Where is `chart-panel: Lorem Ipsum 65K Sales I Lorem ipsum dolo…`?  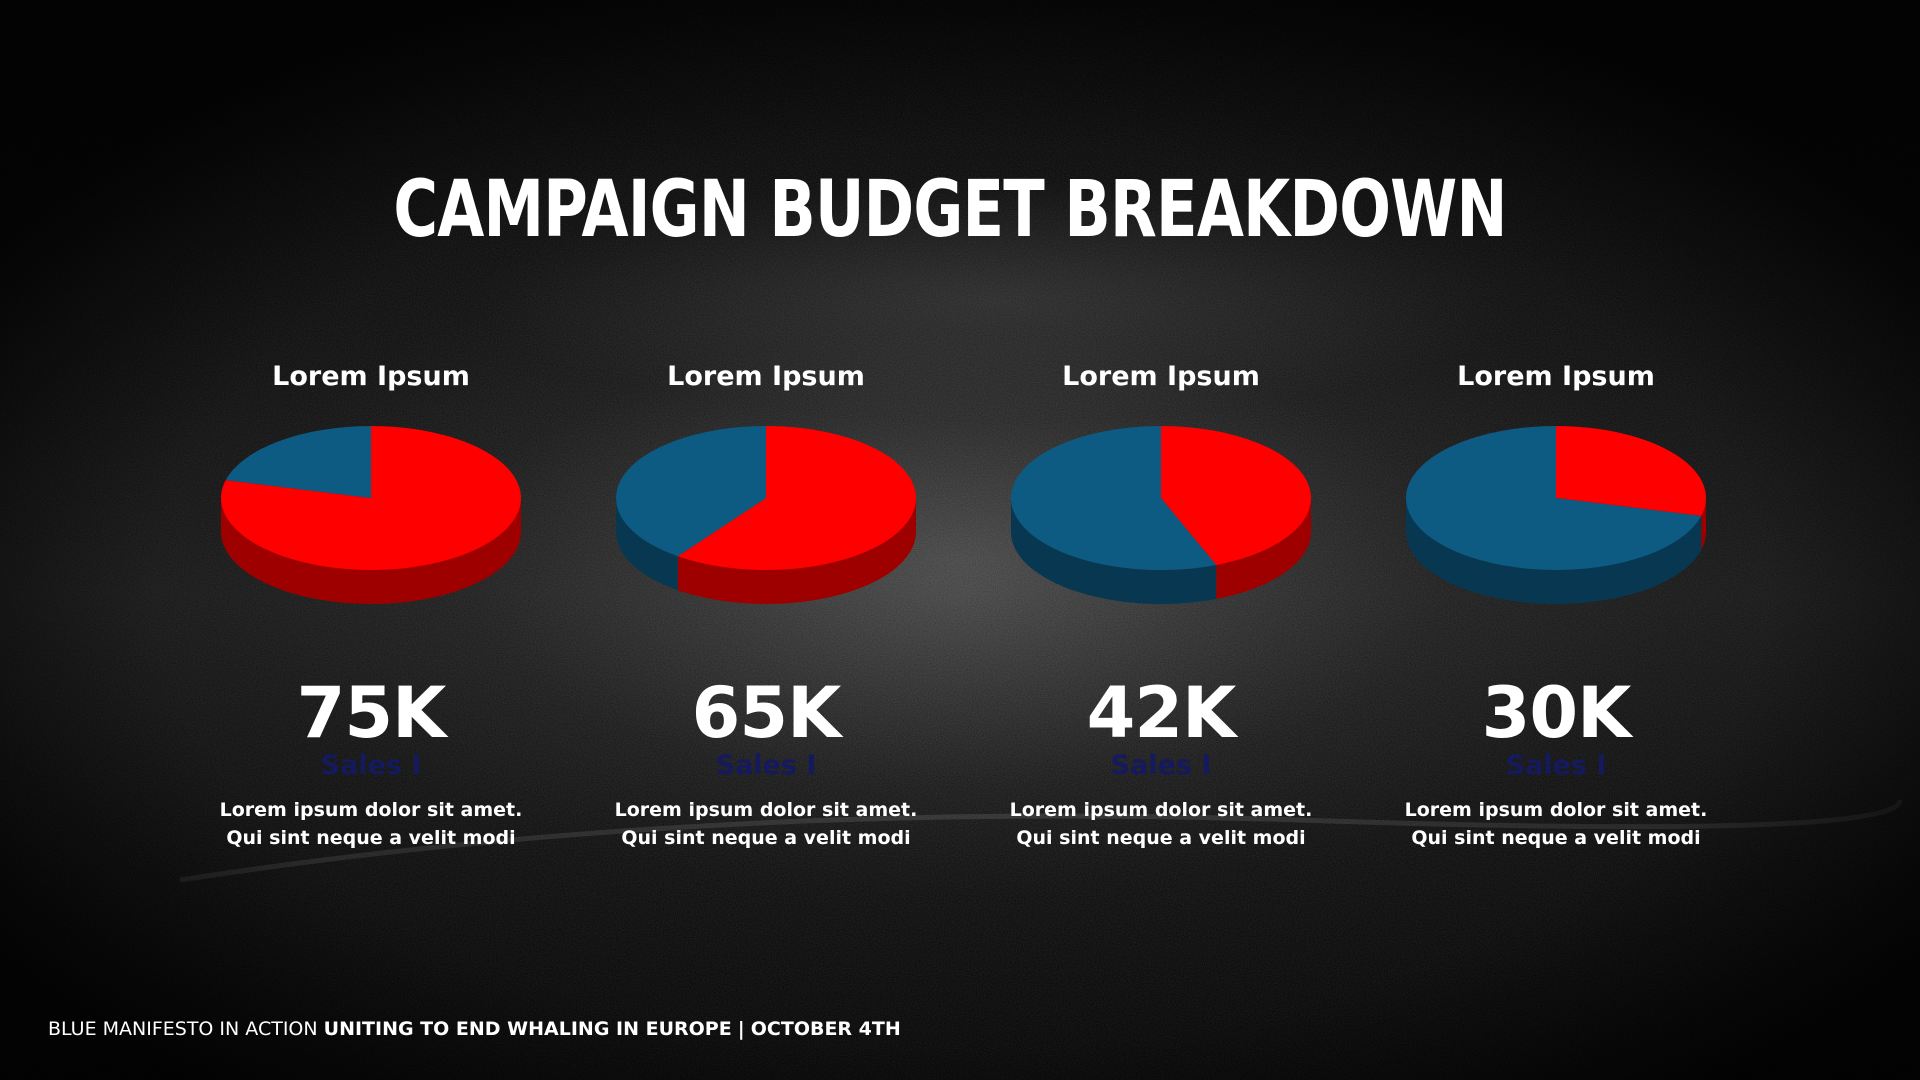
chart-panel: Lorem Ipsum 65K Sales I Lorem ipsum dolo… is located at coordinates (766, 606).